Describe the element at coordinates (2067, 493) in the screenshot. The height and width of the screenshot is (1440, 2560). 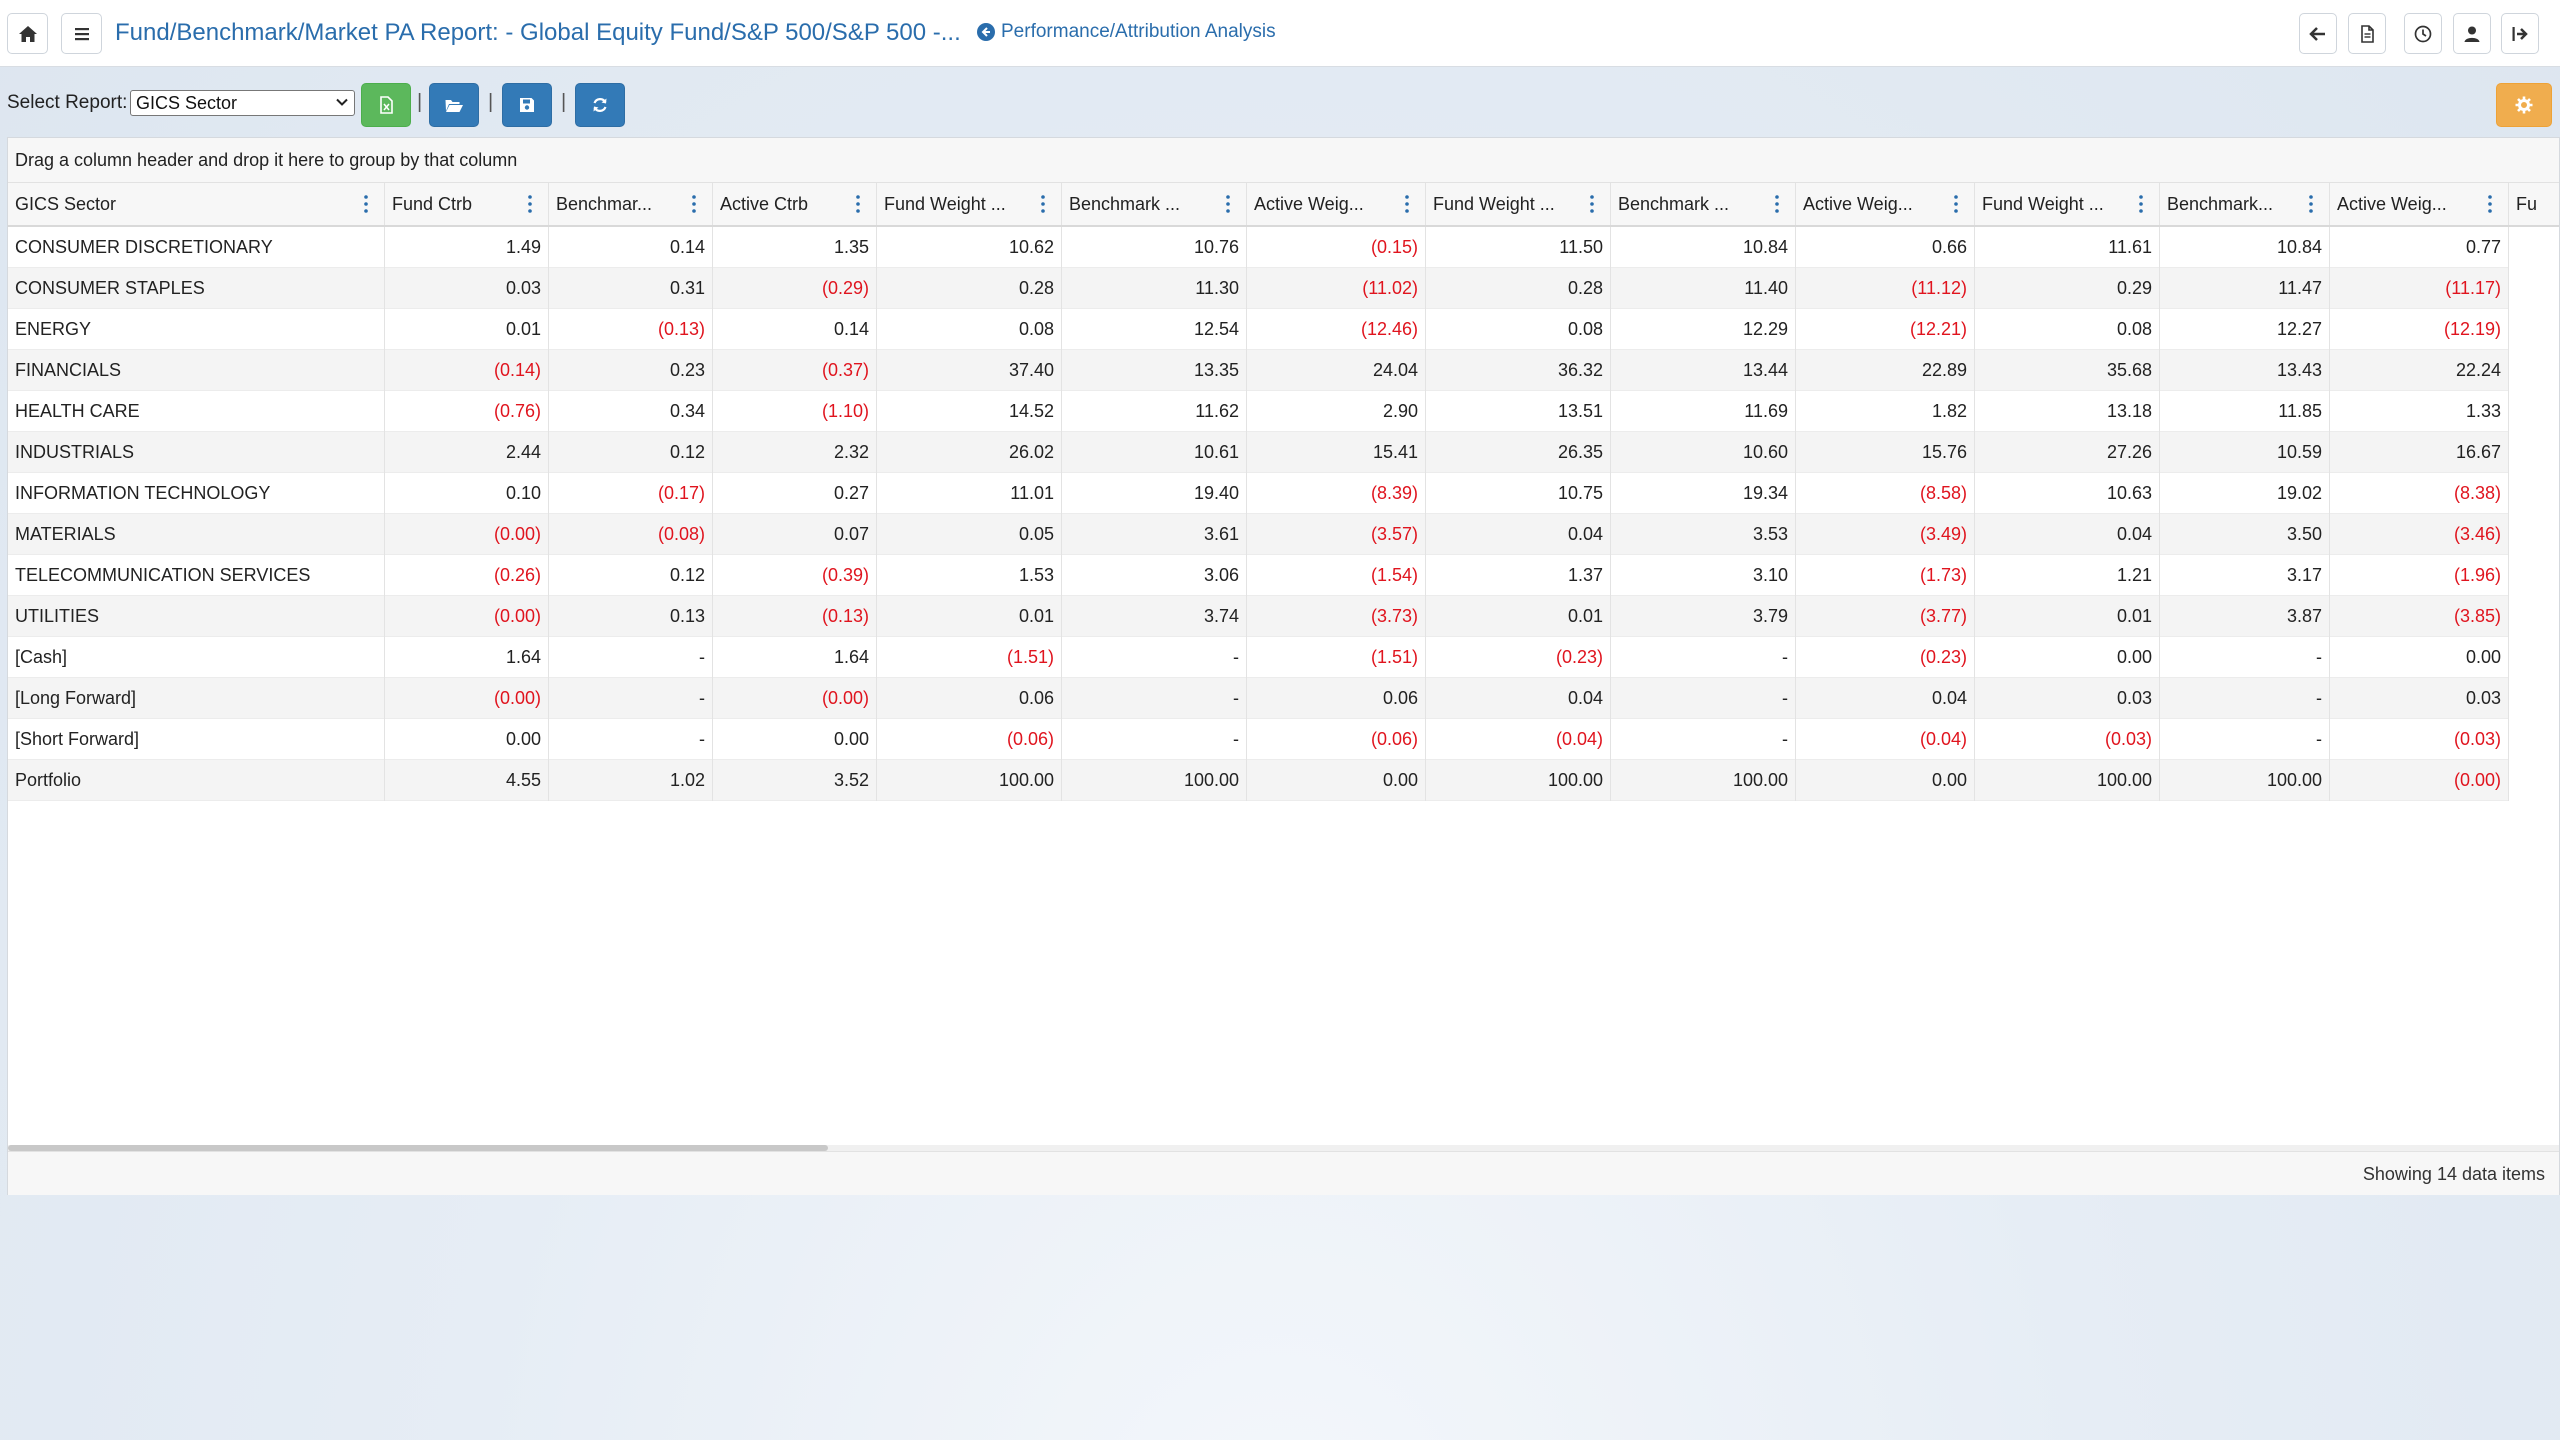
I see `table-cell: 10.63` at that location.